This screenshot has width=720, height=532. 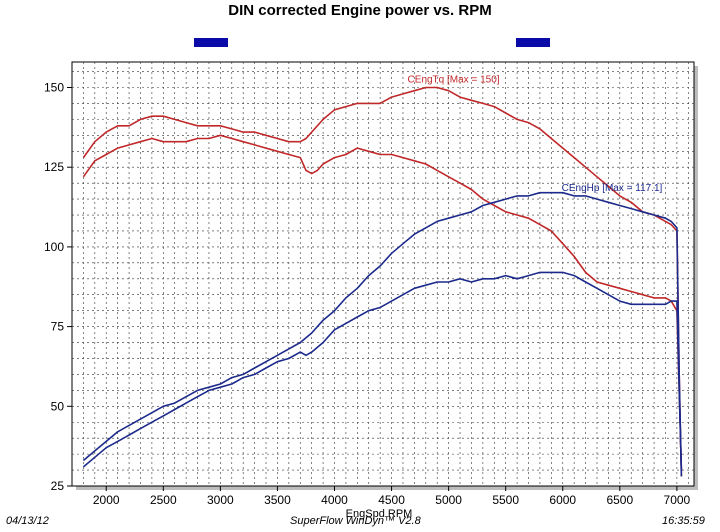 What do you see at coordinates (619, 500) in the screenshot?
I see `x-tick-label: 6500` at bounding box center [619, 500].